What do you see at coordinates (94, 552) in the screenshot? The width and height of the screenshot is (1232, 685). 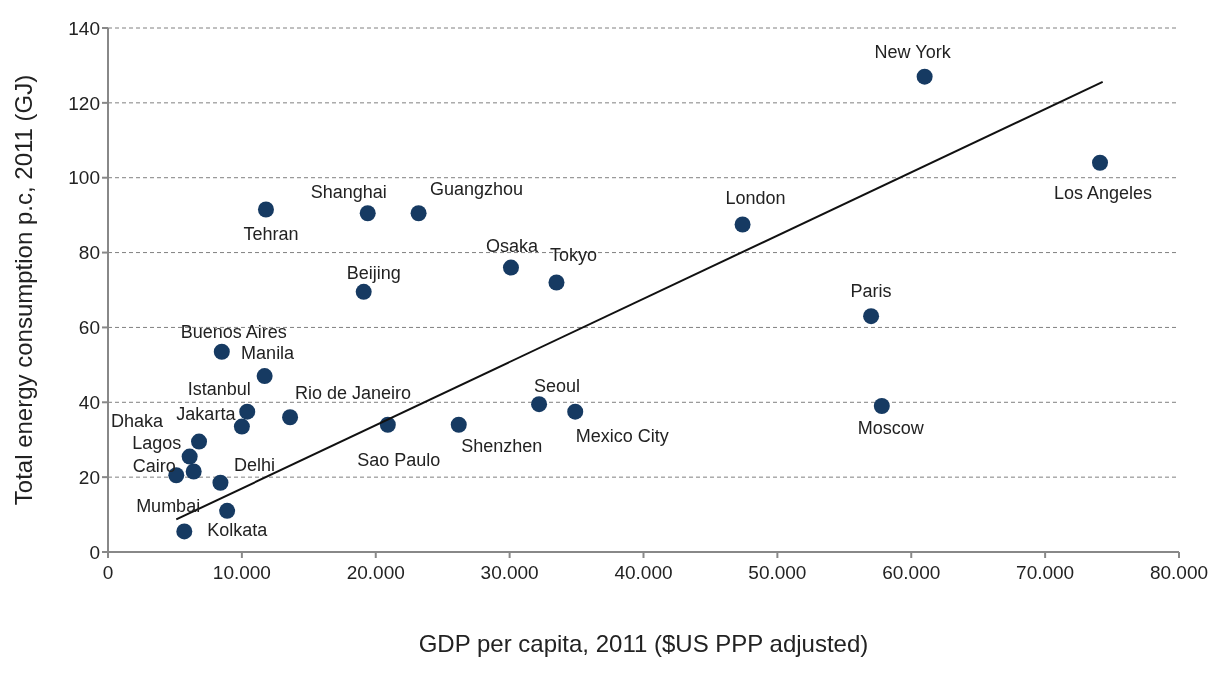 I see `y-tick-label: 0` at bounding box center [94, 552].